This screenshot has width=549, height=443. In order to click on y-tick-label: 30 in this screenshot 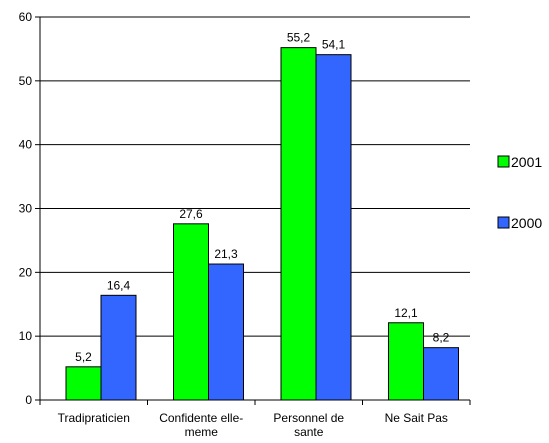, I will do `click(26, 209)`.